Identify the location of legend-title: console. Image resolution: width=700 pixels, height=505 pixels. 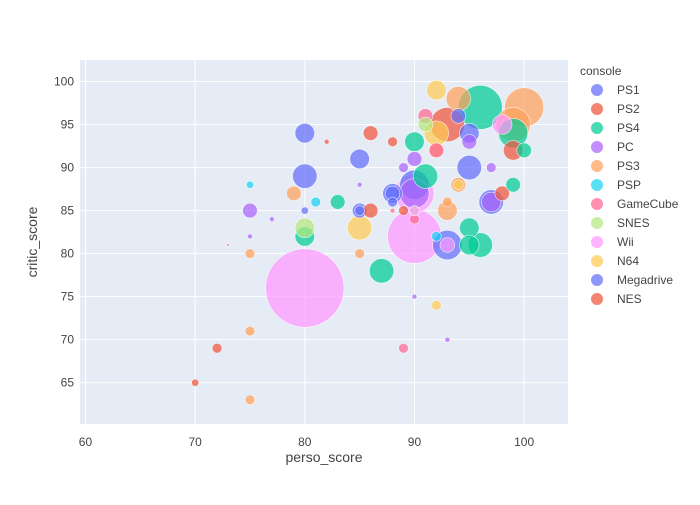
(601, 71).